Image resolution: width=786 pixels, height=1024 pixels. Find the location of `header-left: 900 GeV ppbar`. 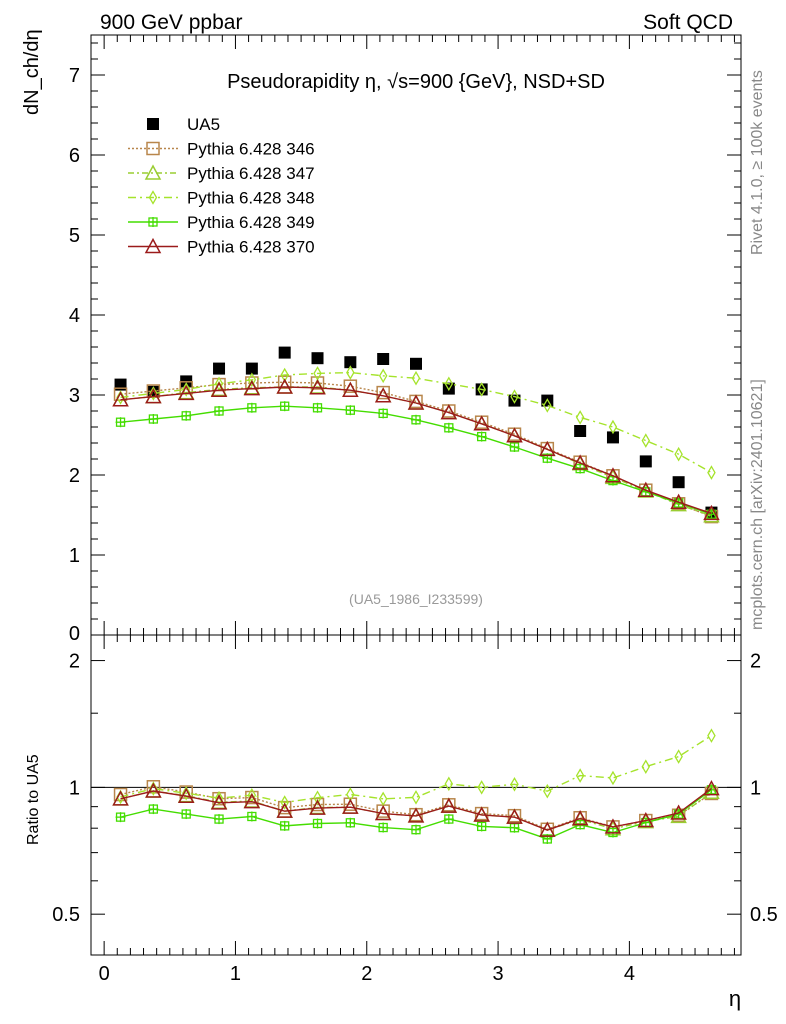

header-left: 900 GeV ppbar is located at coordinates (171, 22).